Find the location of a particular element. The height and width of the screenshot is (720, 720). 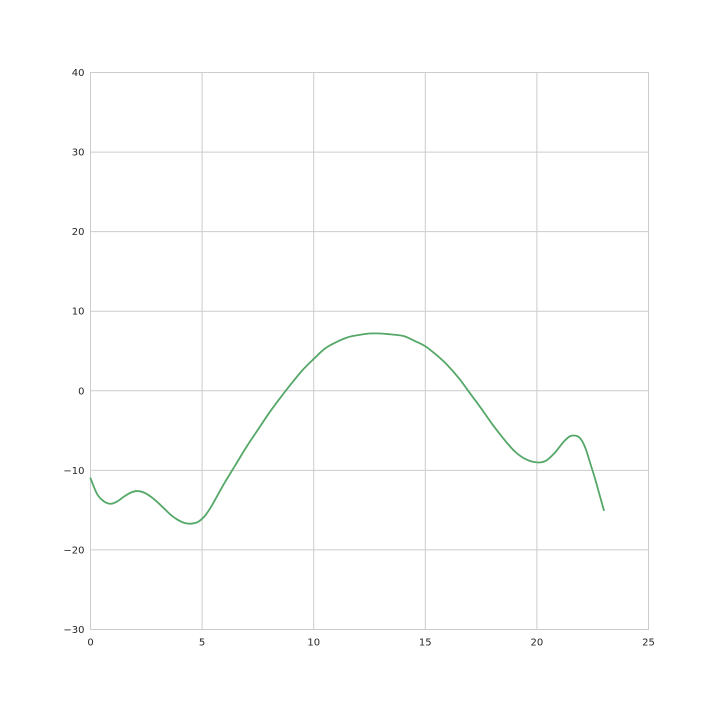

y-tick-label: −30 is located at coordinates (73, 630).